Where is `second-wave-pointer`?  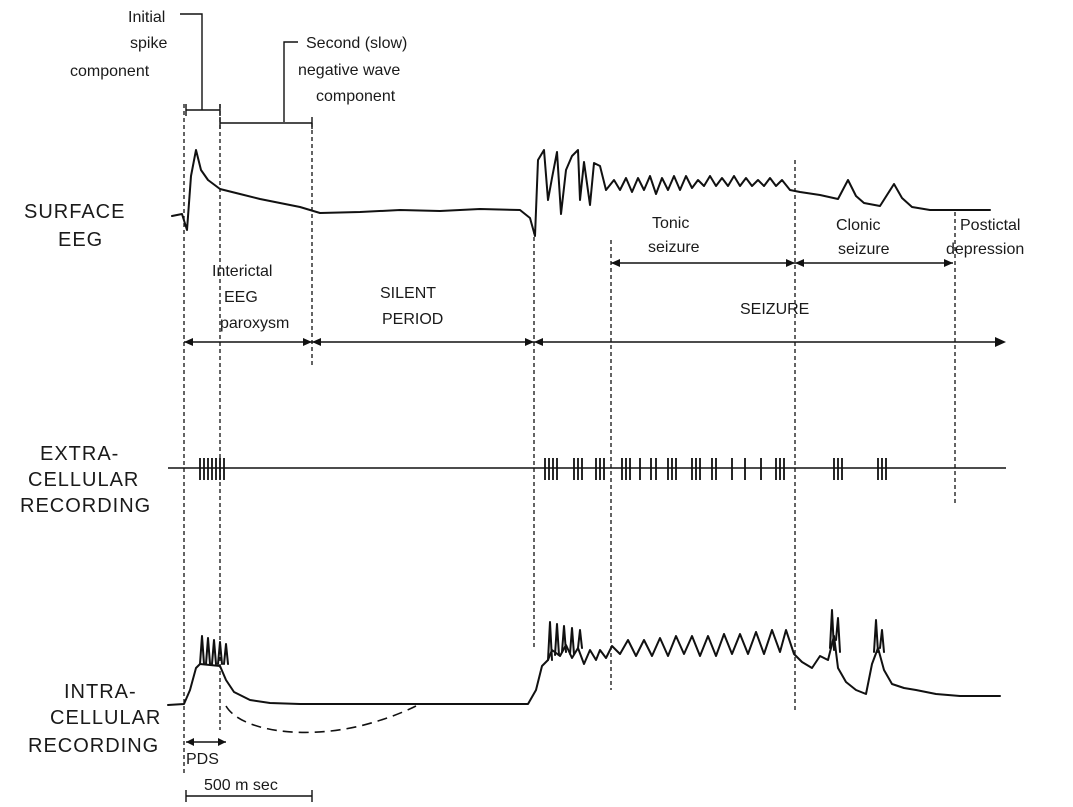
second-wave-pointer is located at coordinates (290, 81).